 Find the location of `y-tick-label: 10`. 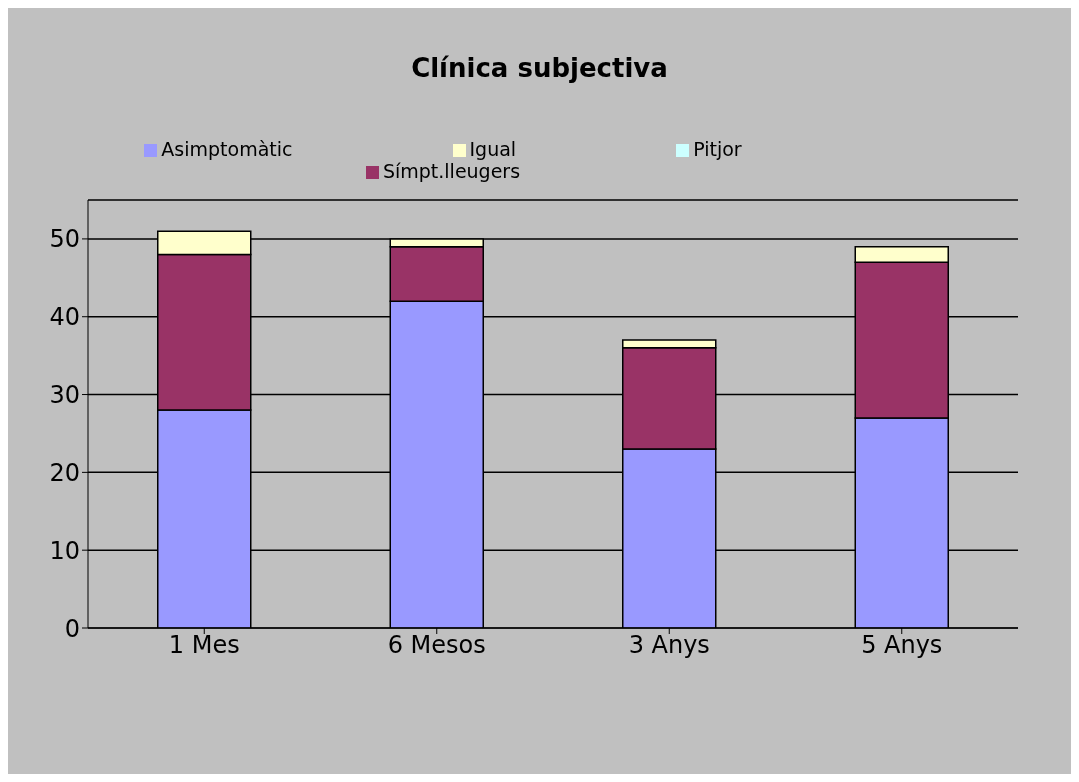

y-tick-label: 10 is located at coordinates (64, 550).